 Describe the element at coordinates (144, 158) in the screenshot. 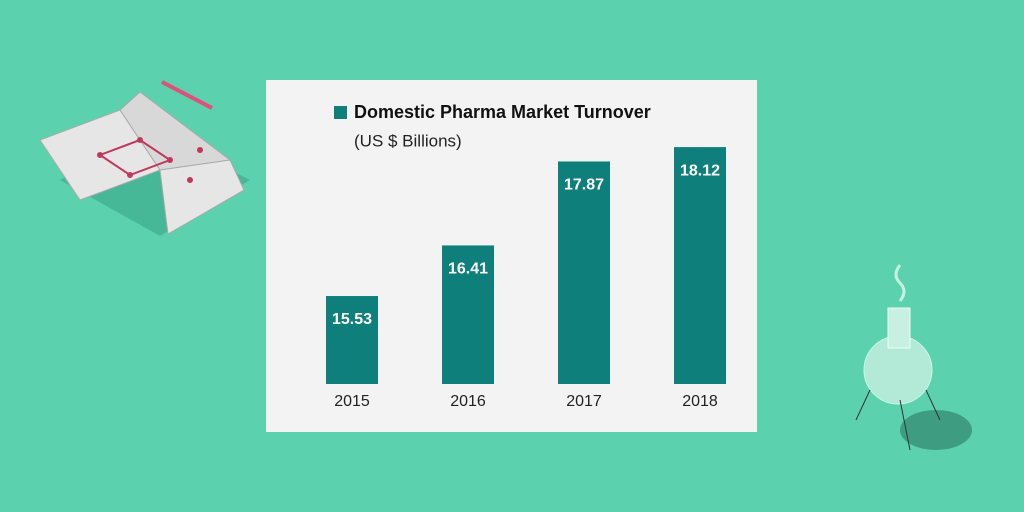

I see `map-illustration` at that location.